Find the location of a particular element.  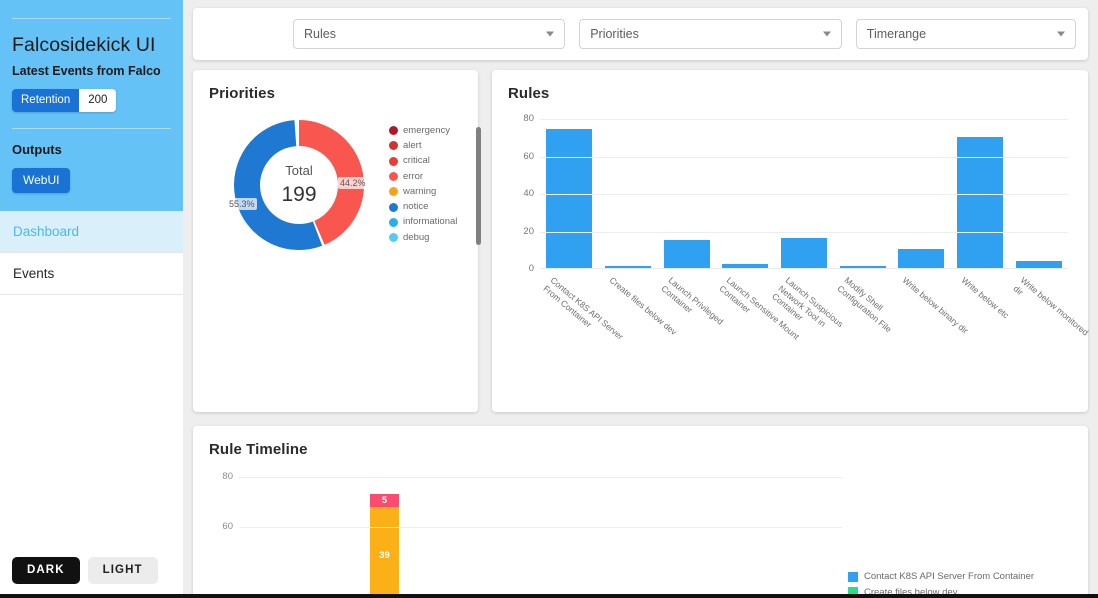

sidebar-item-dashboard: Dashboard is located at coordinates (91, 232).